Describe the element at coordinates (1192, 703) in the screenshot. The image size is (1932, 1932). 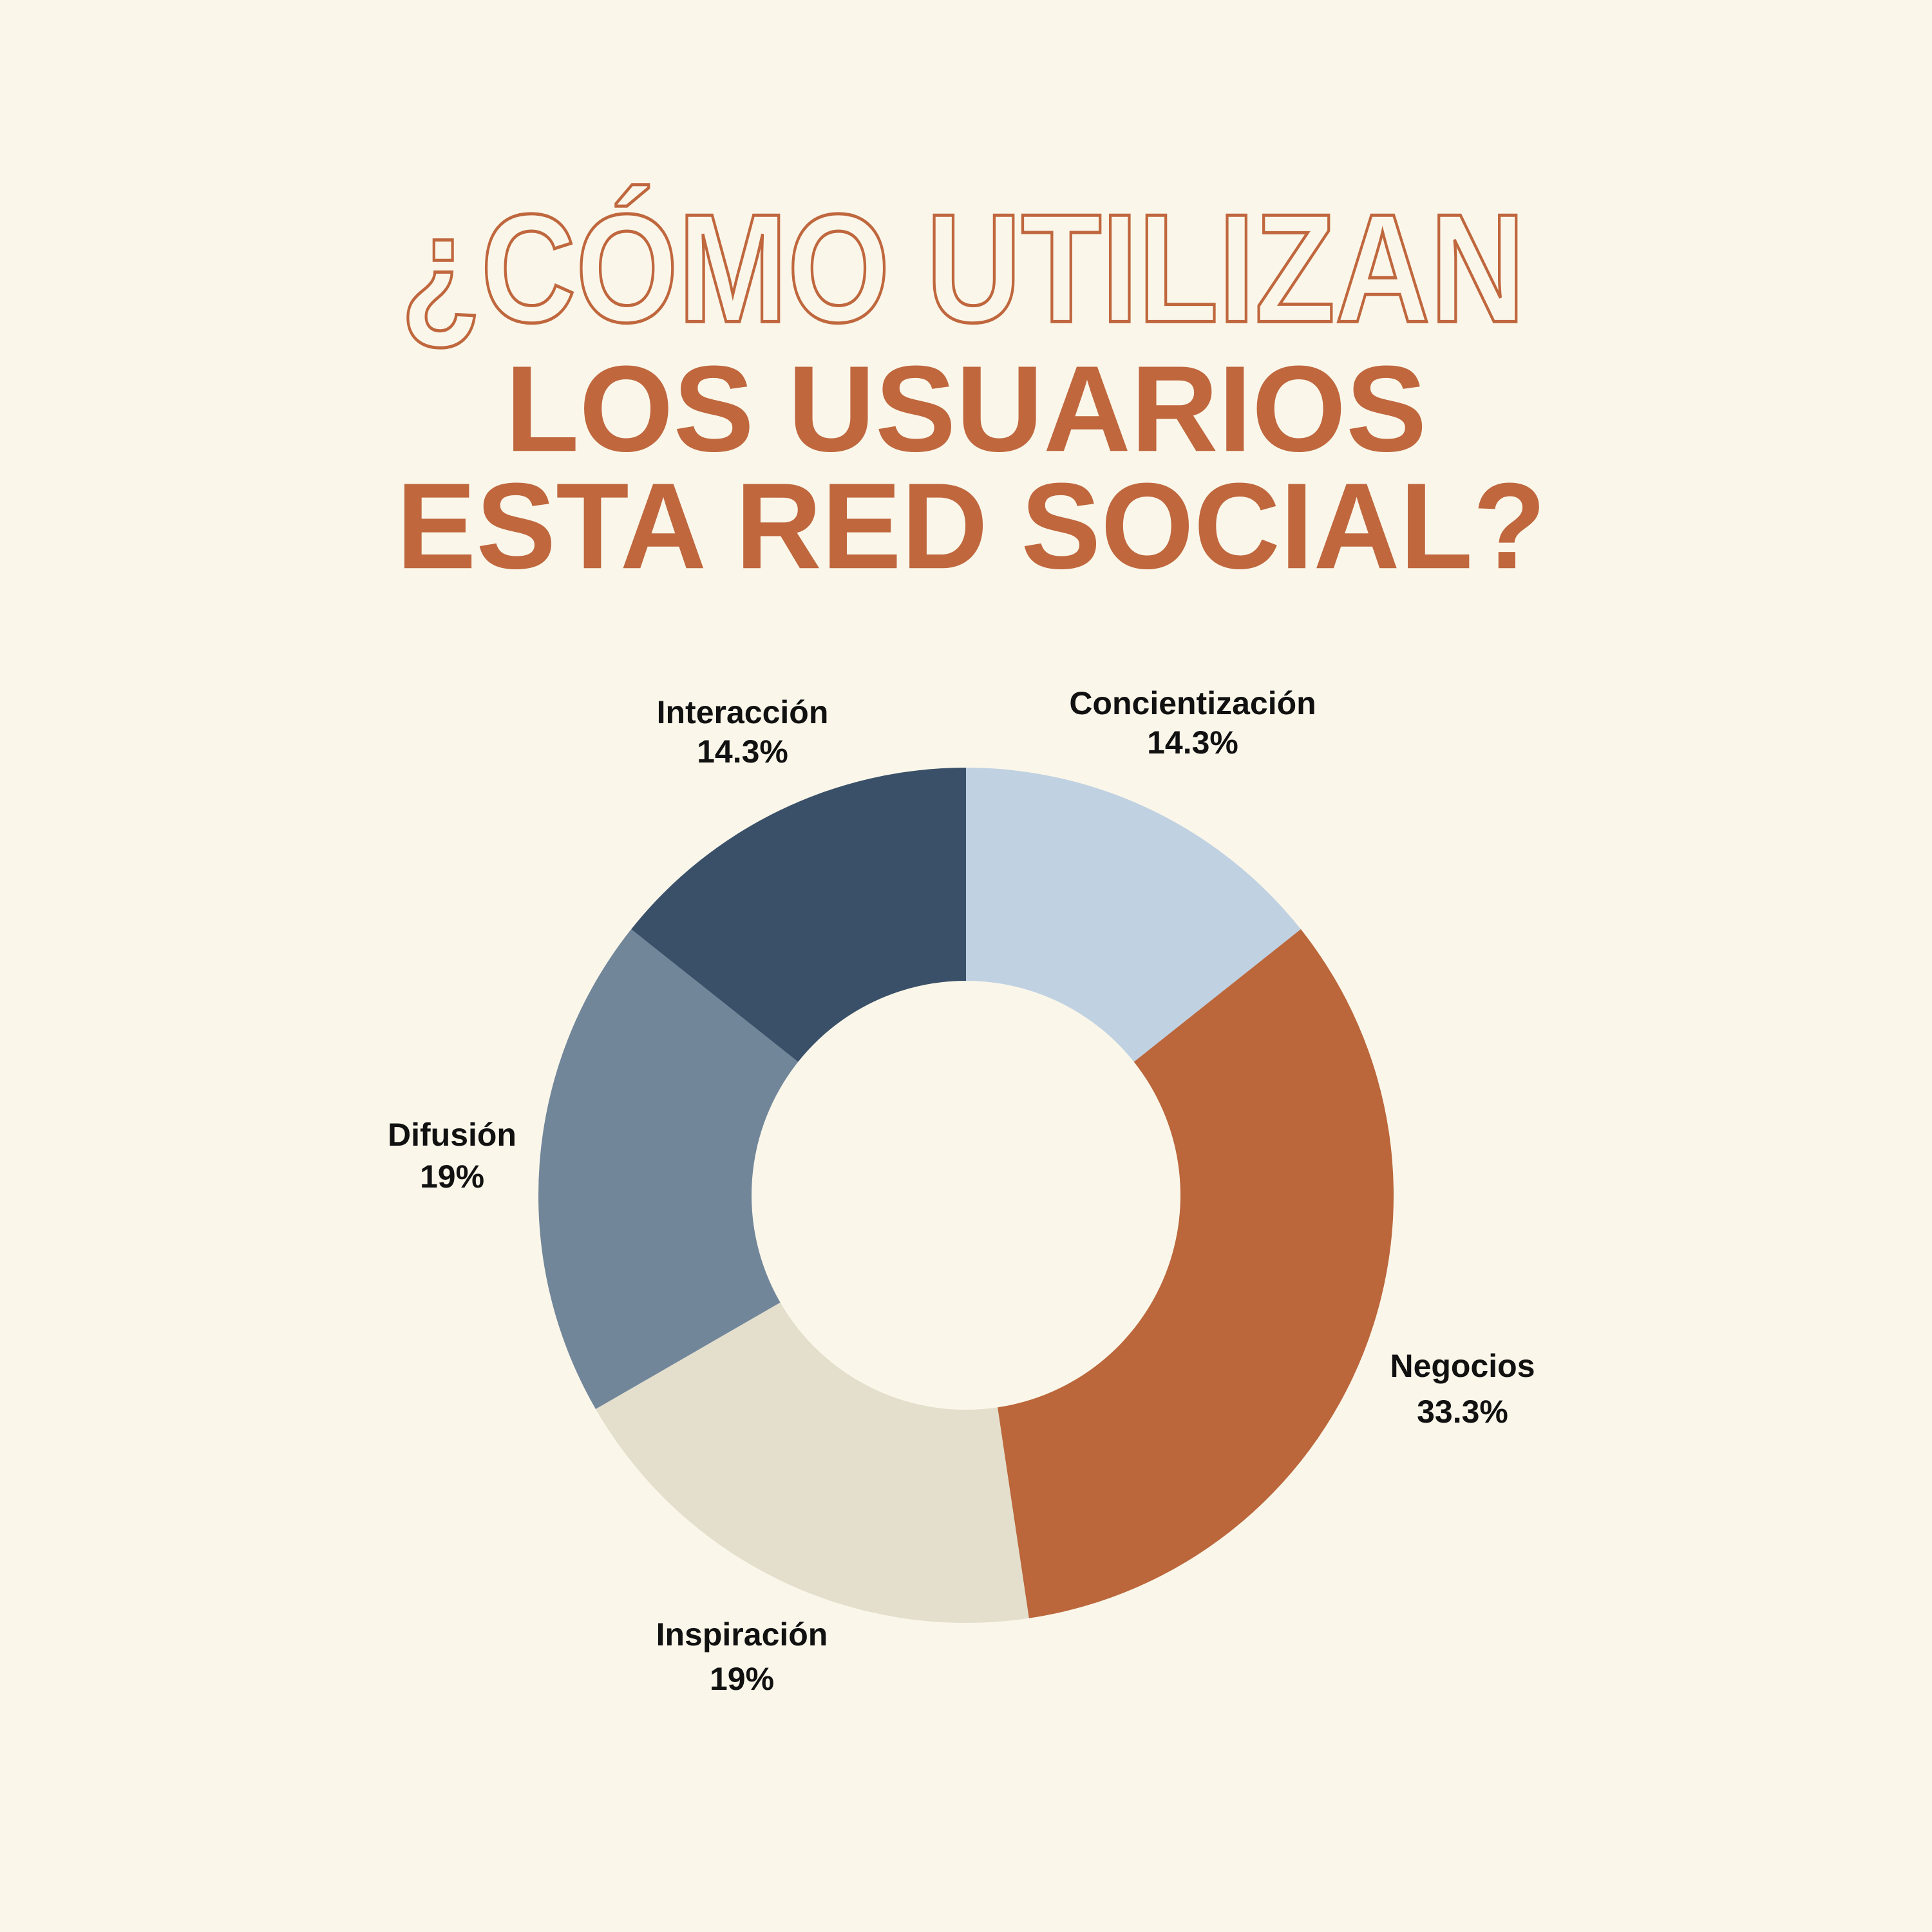
I see `segment-label: Concientización` at that location.